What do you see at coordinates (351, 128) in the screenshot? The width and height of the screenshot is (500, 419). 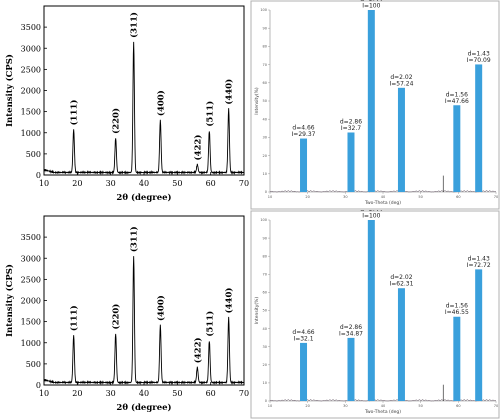 I see `bar-label-i: I=32.7` at bounding box center [351, 128].